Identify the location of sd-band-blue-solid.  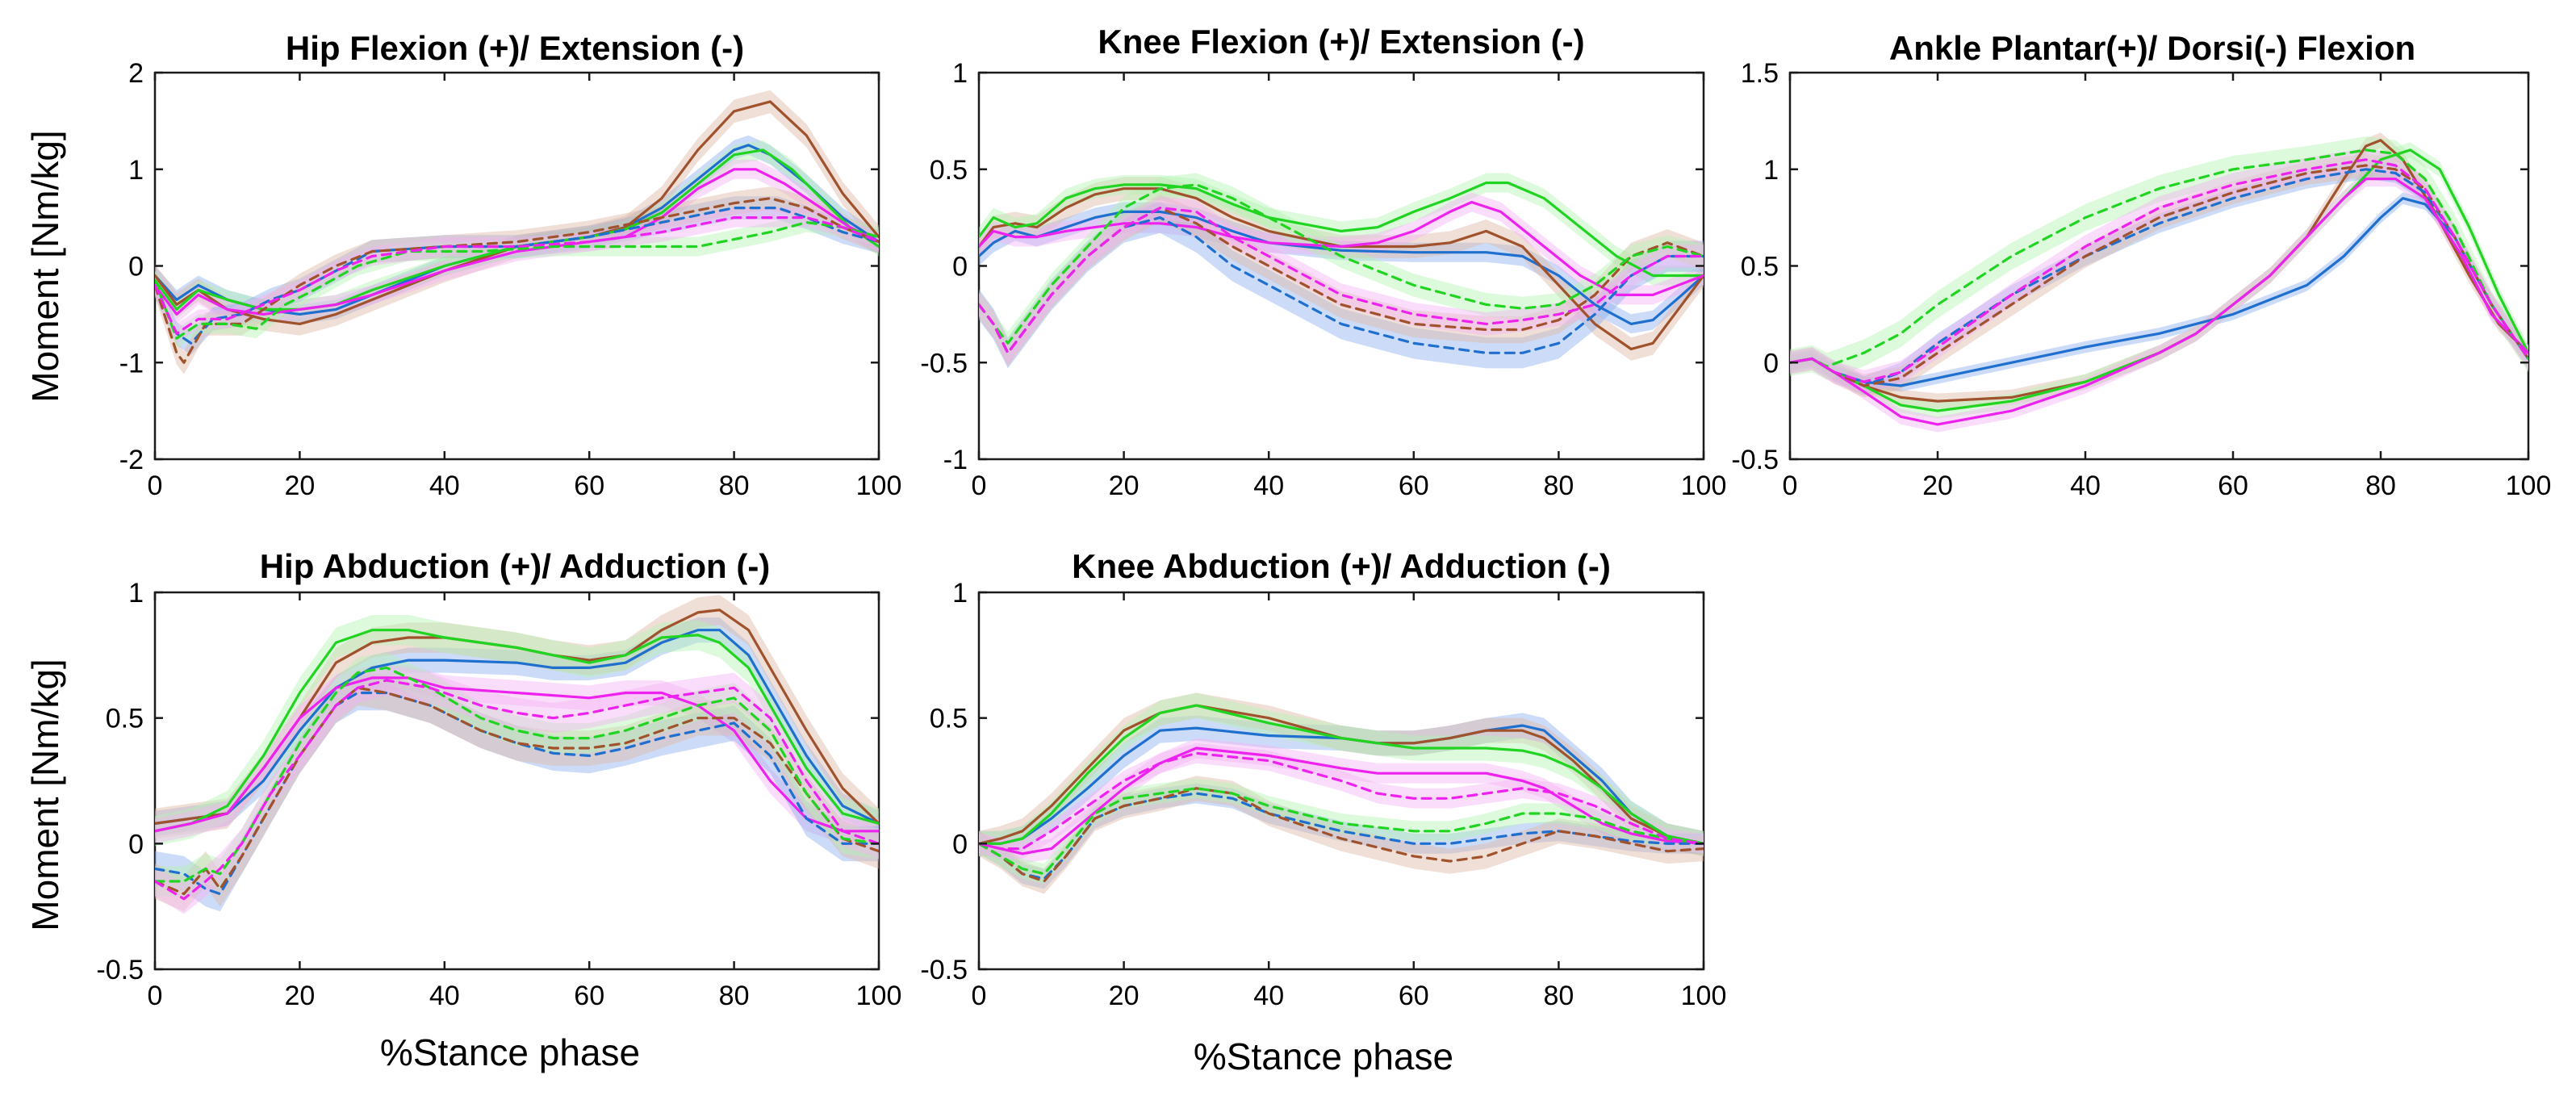
(1341, 268).